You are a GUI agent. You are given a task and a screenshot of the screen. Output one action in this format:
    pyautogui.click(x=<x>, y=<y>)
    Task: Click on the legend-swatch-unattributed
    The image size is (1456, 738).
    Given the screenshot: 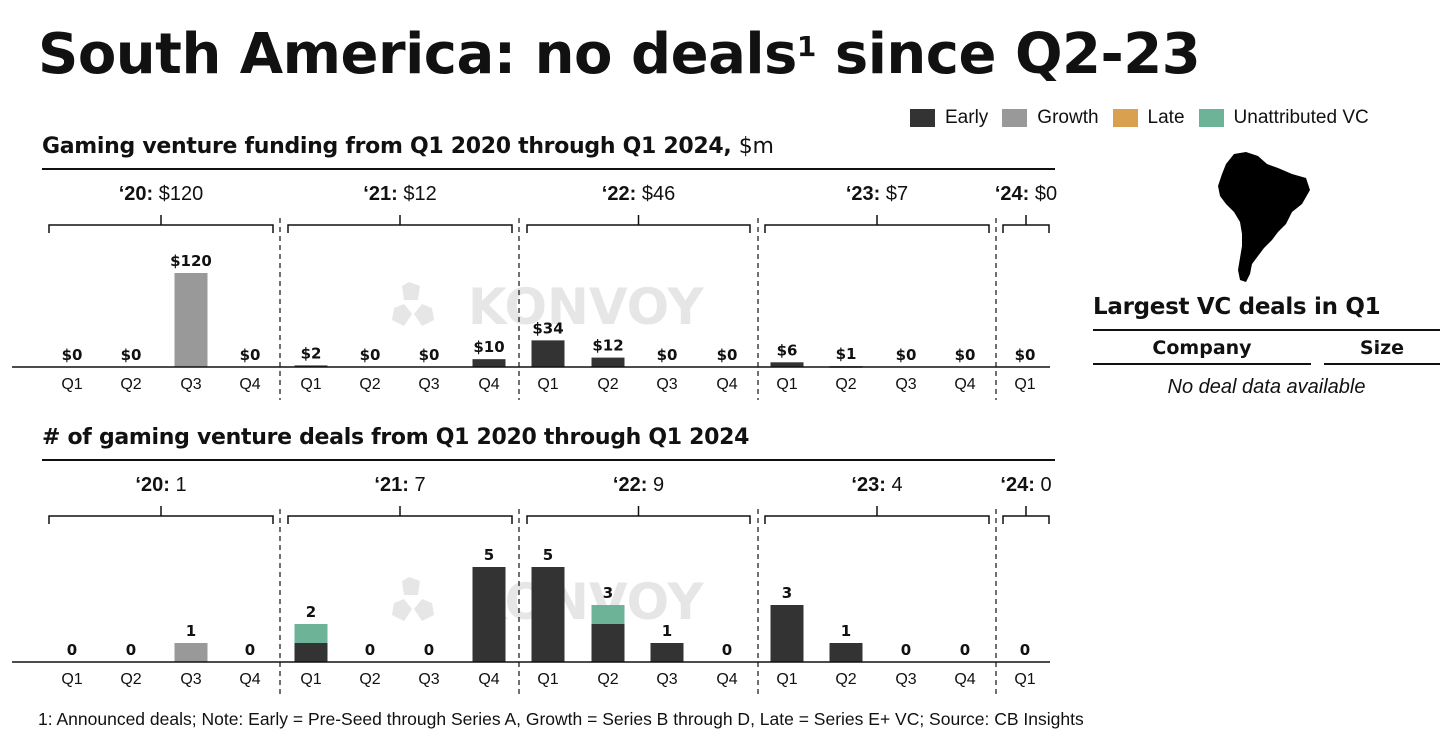 What is the action you would take?
    pyautogui.click(x=1211, y=118)
    